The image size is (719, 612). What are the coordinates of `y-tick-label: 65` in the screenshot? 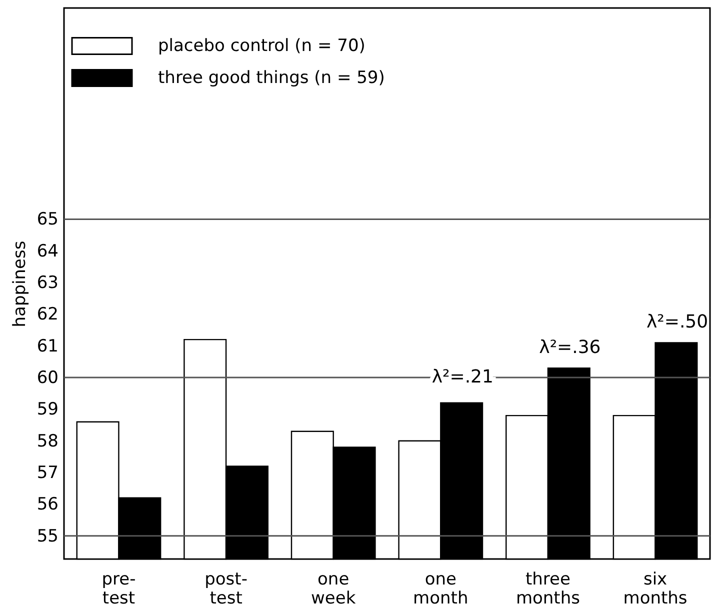 It's located at (47, 220).